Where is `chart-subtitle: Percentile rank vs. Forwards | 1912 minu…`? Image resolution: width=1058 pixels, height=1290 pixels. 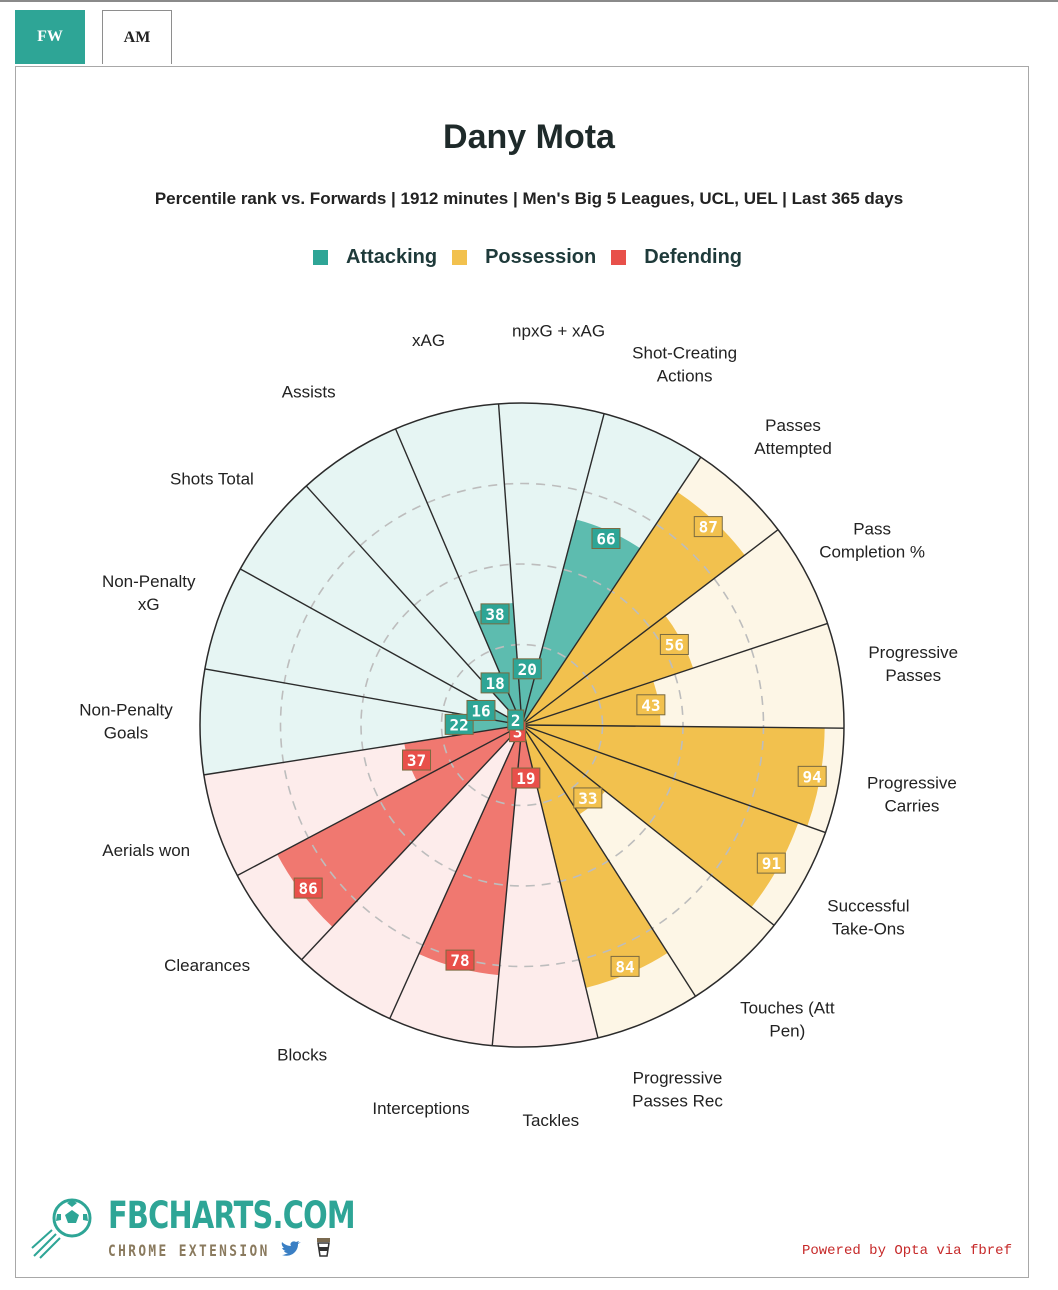 chart-subtitle: Percentile rank vs. Forwards | 1912 minu… is located at coordinates (529, 198).